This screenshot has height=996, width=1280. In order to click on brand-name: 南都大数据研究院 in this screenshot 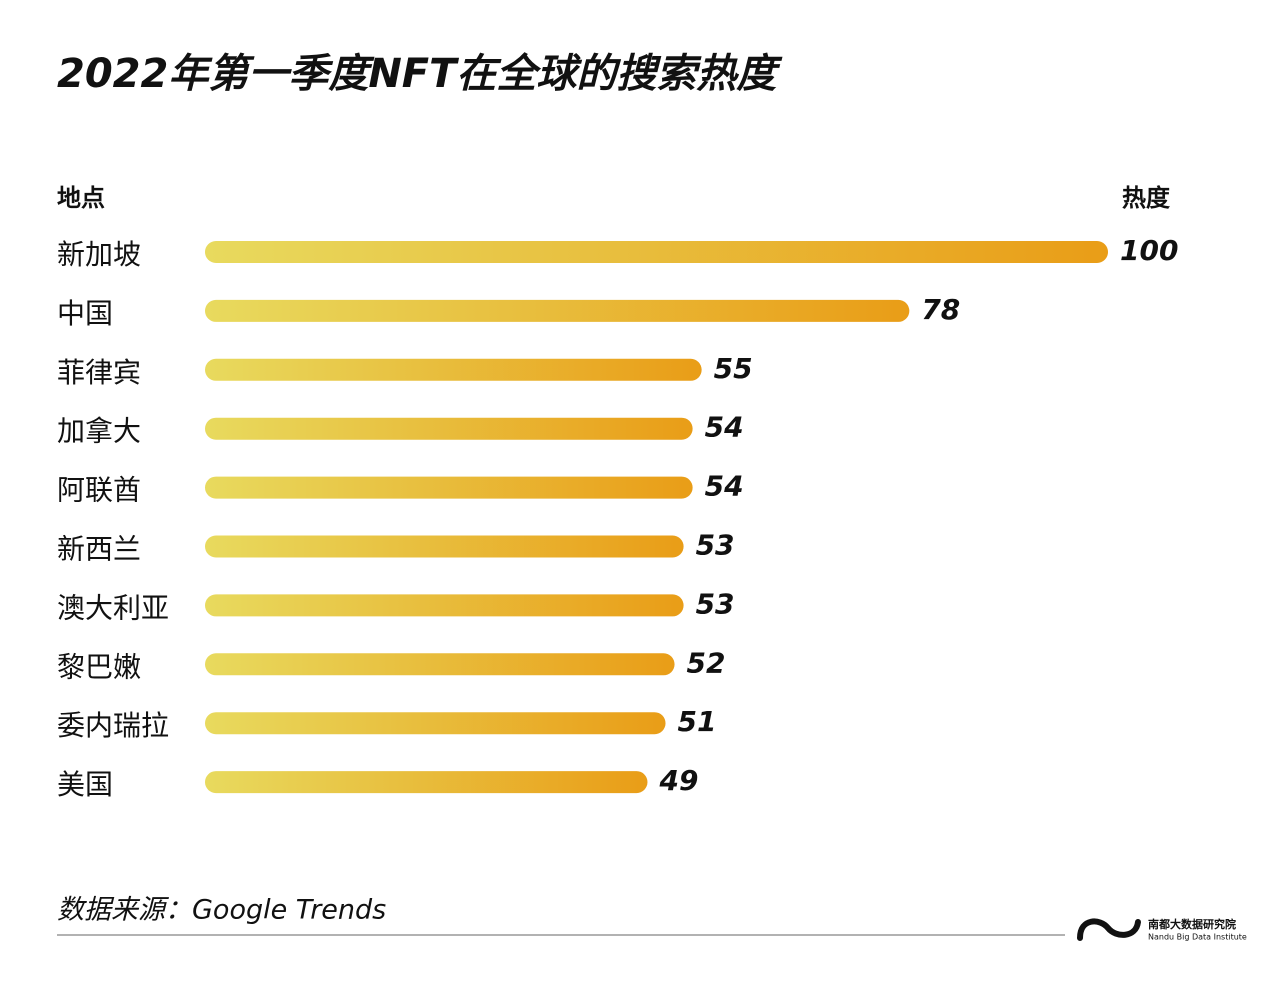, I will do `click(1192, 924)`.